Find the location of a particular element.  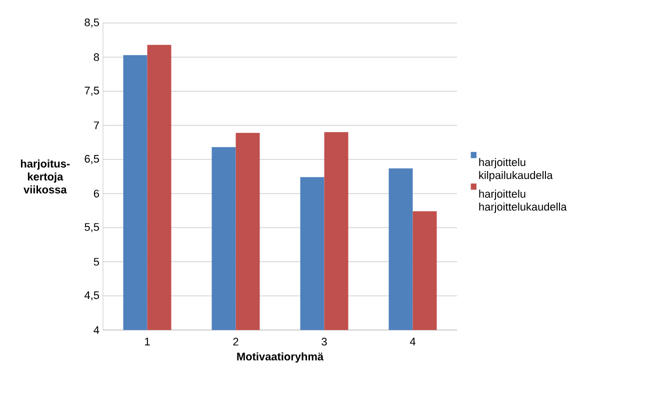

x-tick-label: 3 is located at coordinates (324, 342).